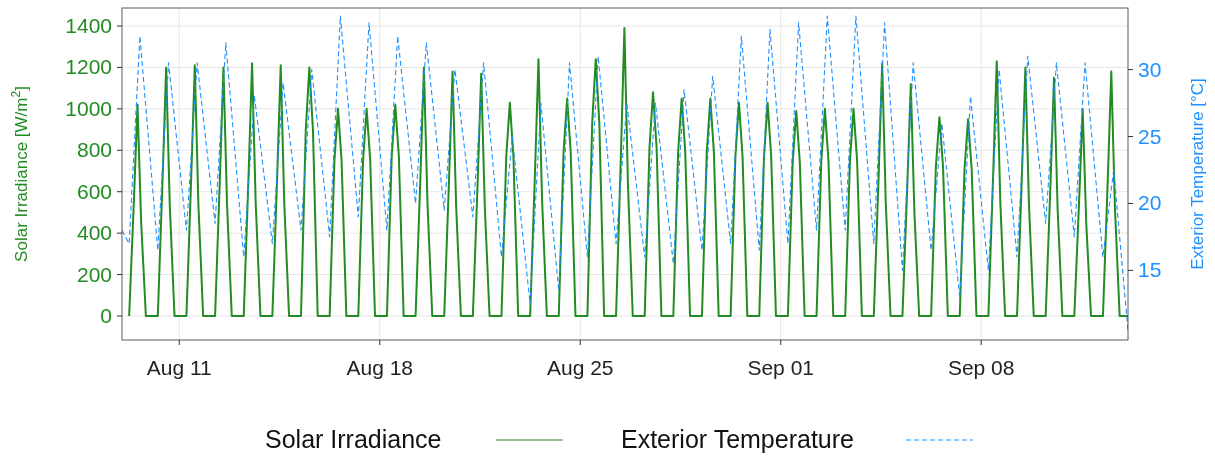 Image resolution: width=1215 pixels, height=459 pixels. What do you see at coordinates (737, 439) in the screenshot?
I see `legend-label: Exterior Temperature` at bounding box center [737, 439].